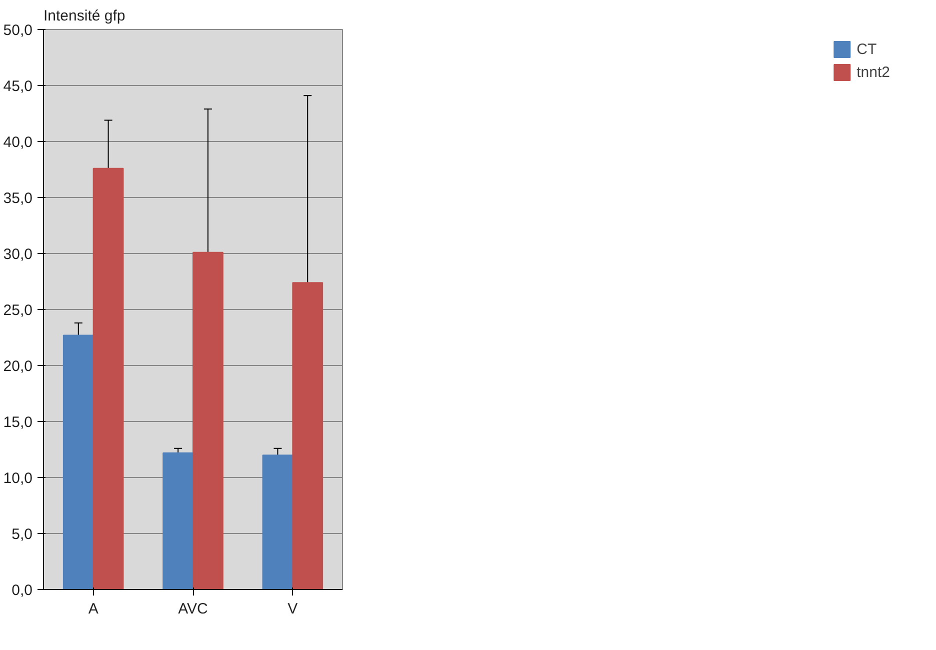 The height and width of the screenshot is (650, 936). I want to click on y-tick-label: 30,0, so click(18, 254).